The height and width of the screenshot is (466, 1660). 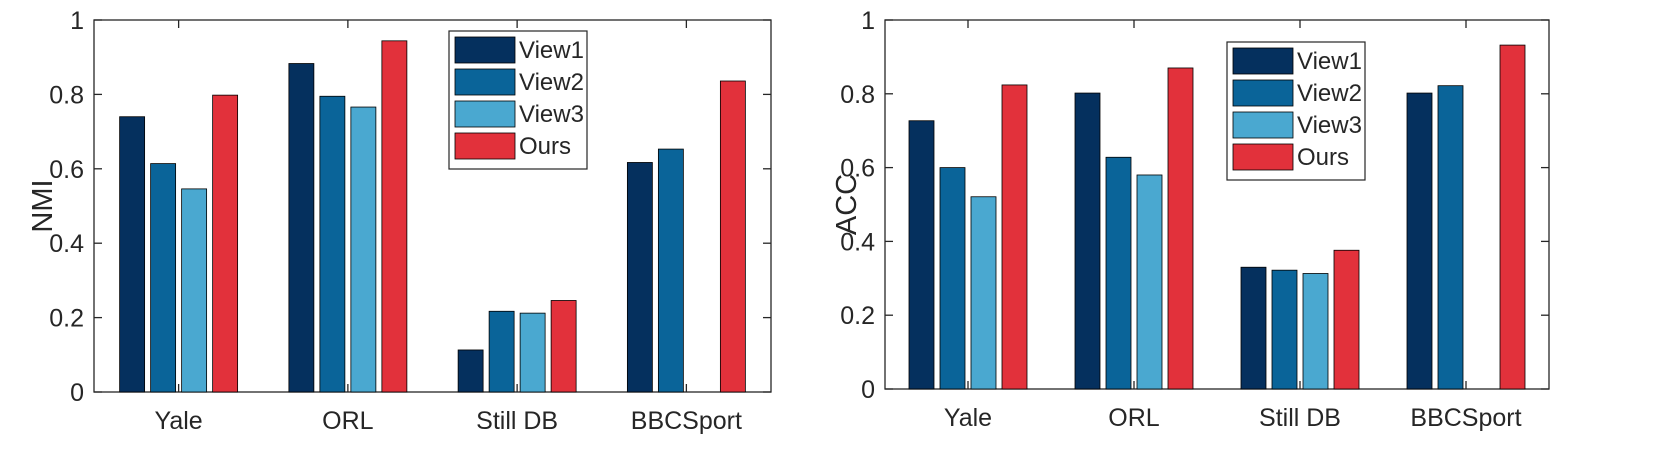 I want to click on y-axis-title: NMI, so click(x=43, y=205).